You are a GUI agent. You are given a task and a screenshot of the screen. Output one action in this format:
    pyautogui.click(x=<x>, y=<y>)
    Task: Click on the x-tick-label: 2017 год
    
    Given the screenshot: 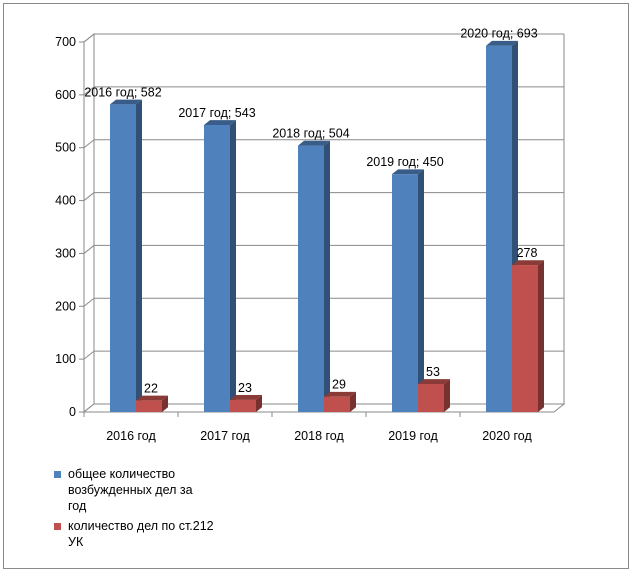 What is the action you would take?
    pyautogui.click(x=225, y=436)
    